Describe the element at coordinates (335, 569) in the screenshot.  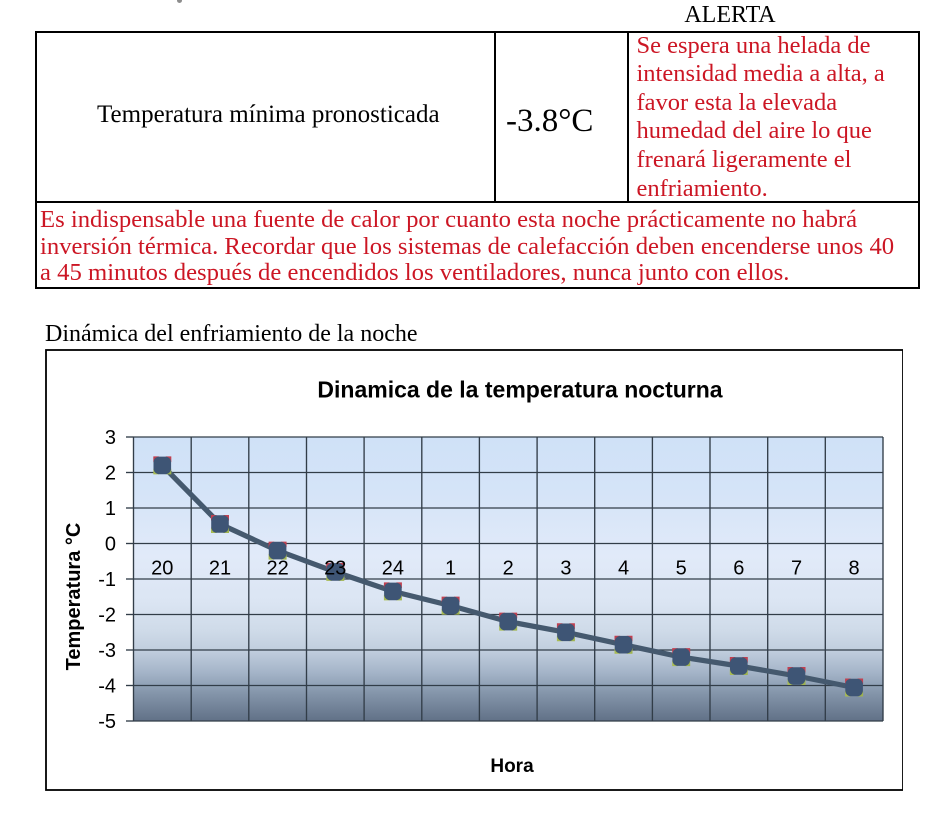
I see `svg-text: 23` at that location.